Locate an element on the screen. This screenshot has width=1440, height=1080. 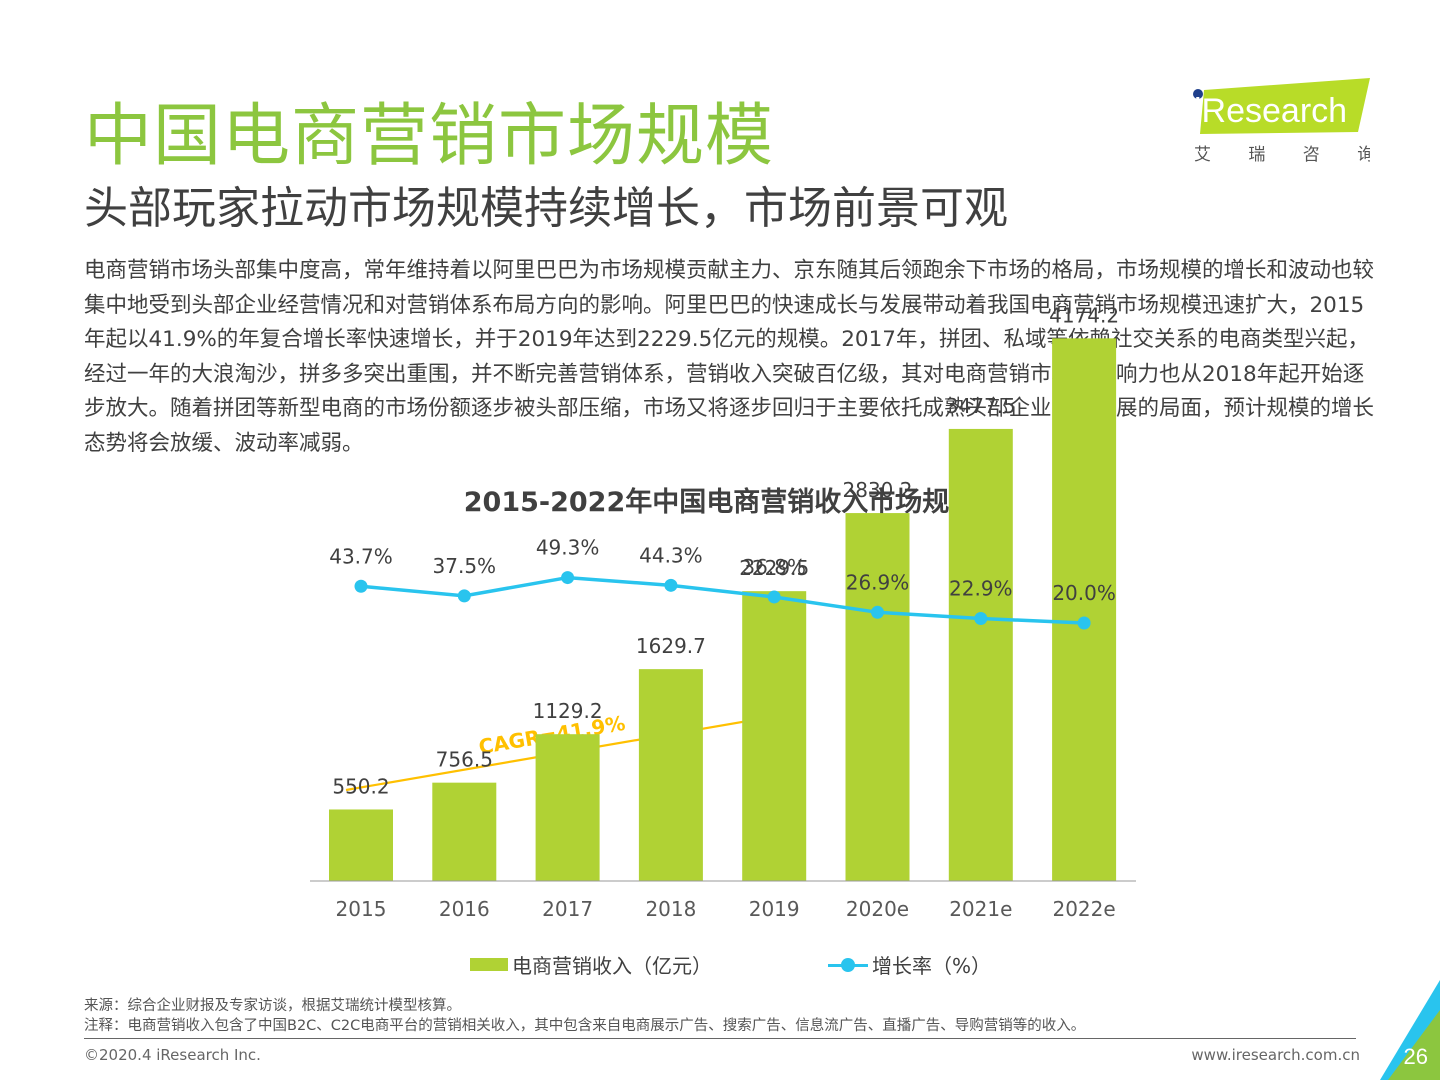
bar-2022e is located at coordinates (1084, 609).